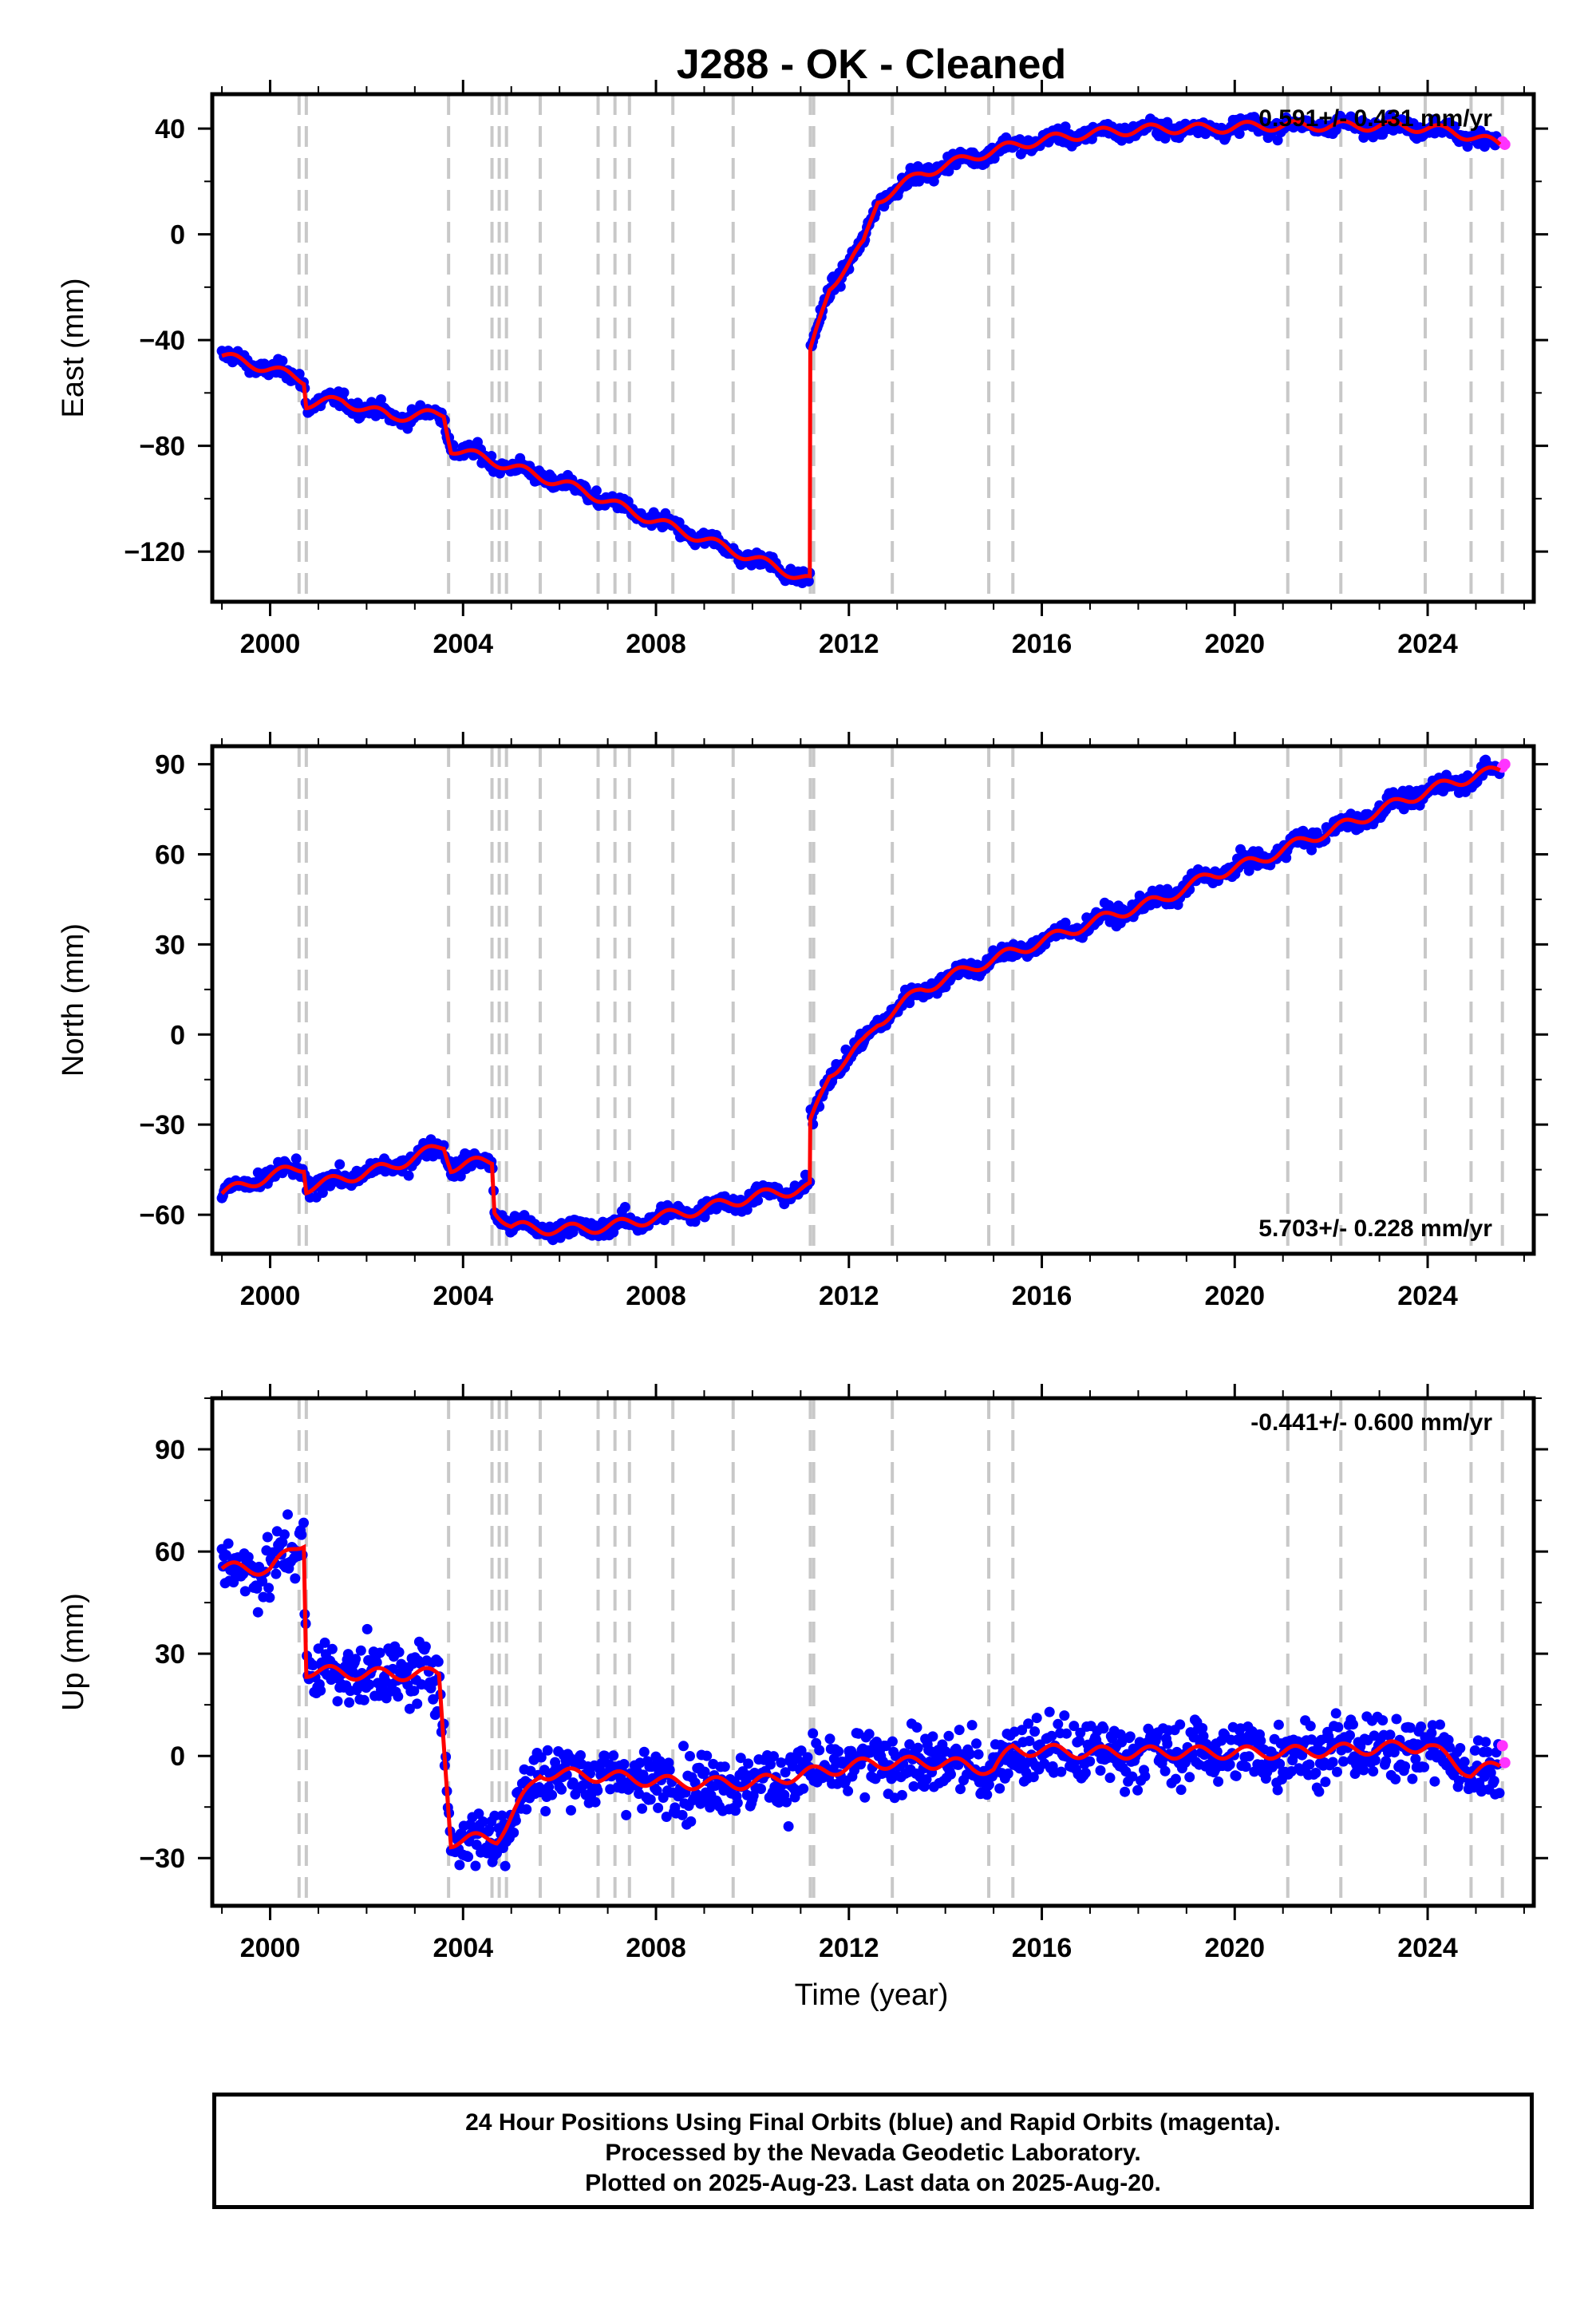 The height and width of the screenshot is (2316, 1596). Describe the element at coordinates (170, 1654) in the screenshot. I see `y-tick-label: 30` at that location.